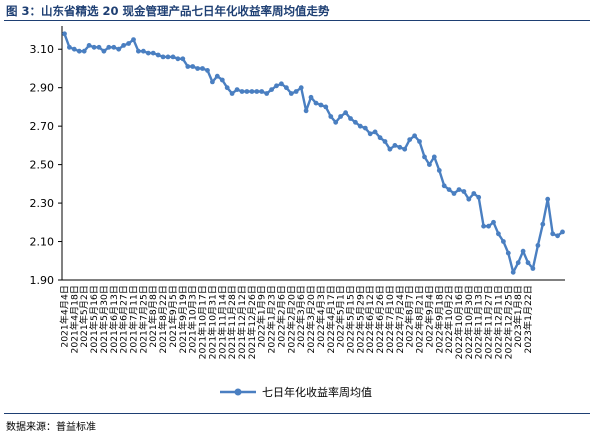  Describe the element at coordinates (479, 322) in the screenshot. I see `x-tick-label: 2022年11月13日` at that location.